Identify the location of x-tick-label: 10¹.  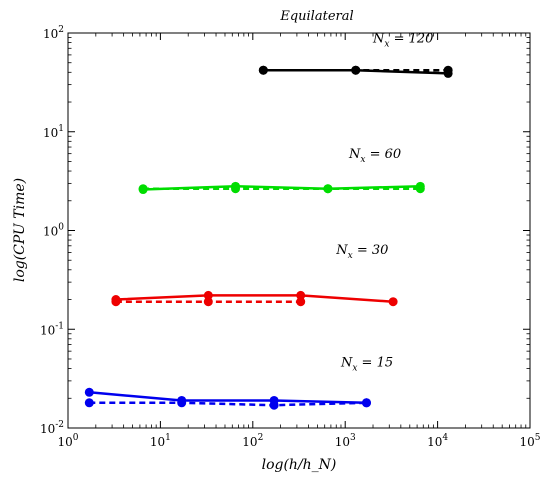
(160, 441).